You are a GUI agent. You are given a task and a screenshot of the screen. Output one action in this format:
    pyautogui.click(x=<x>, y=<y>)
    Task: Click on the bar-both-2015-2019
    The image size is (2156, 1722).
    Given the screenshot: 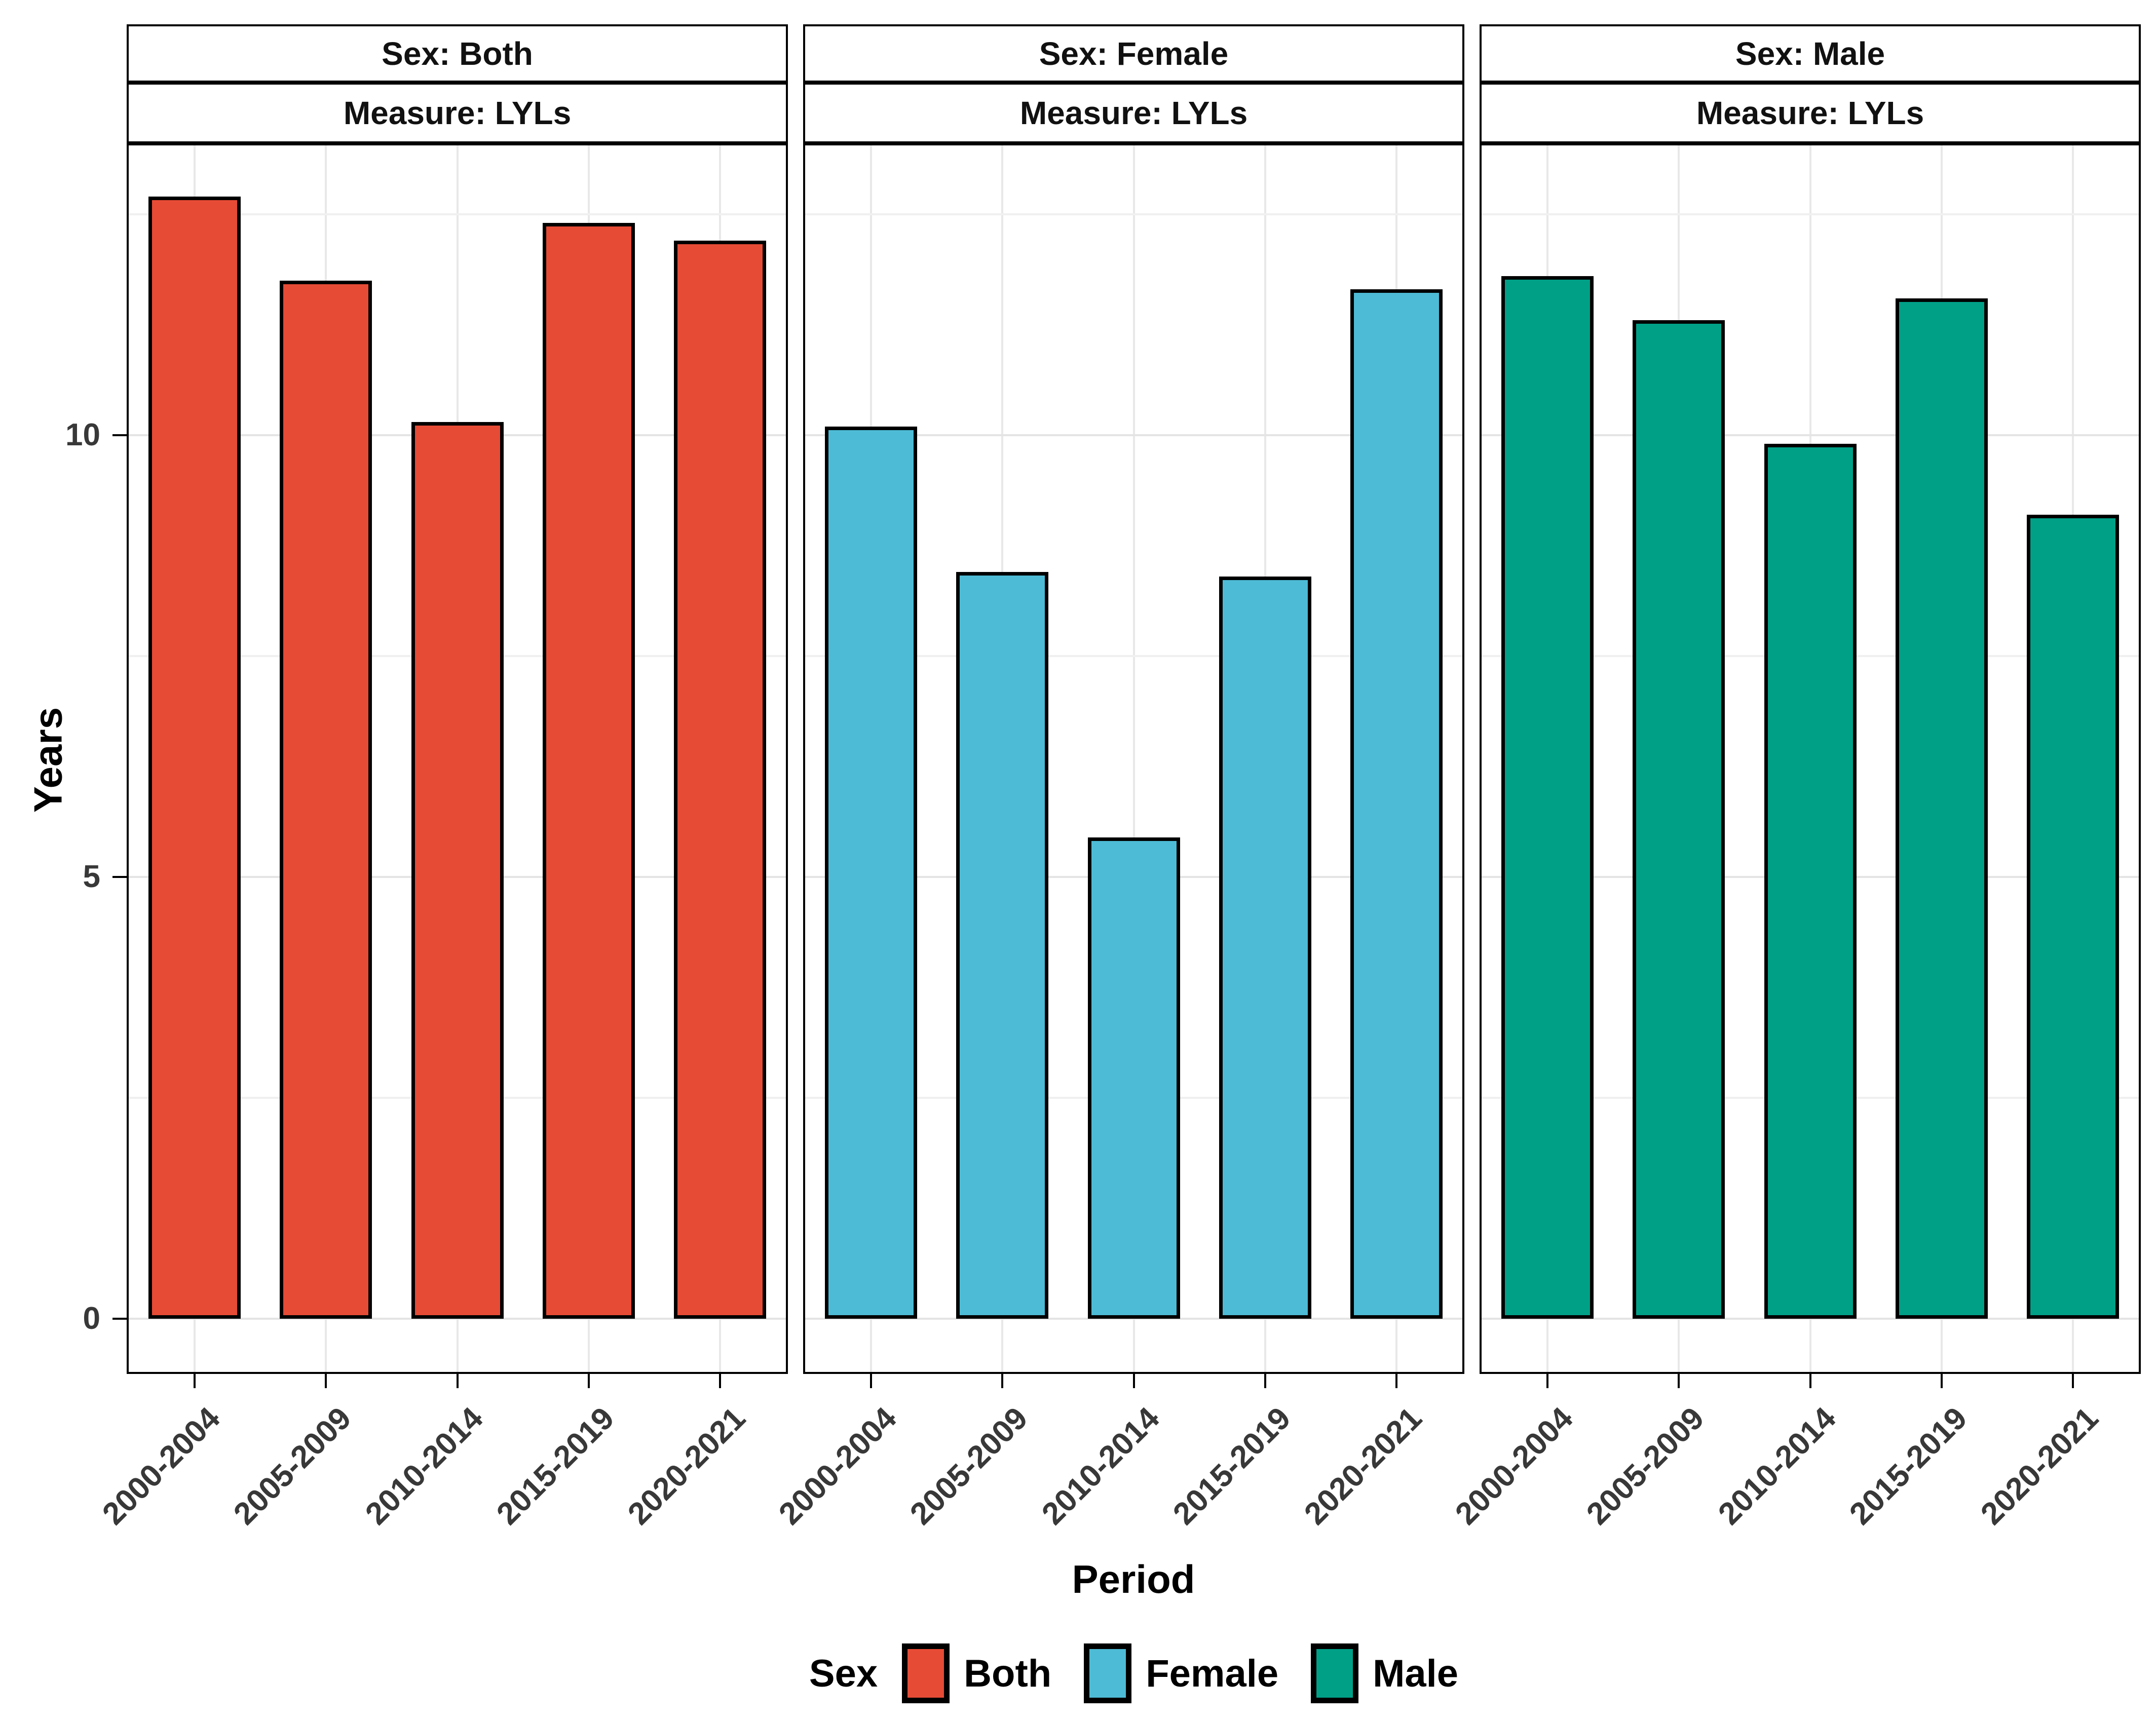 What is the action you would take?
    pyautogui.click(x=588, y=771)
    